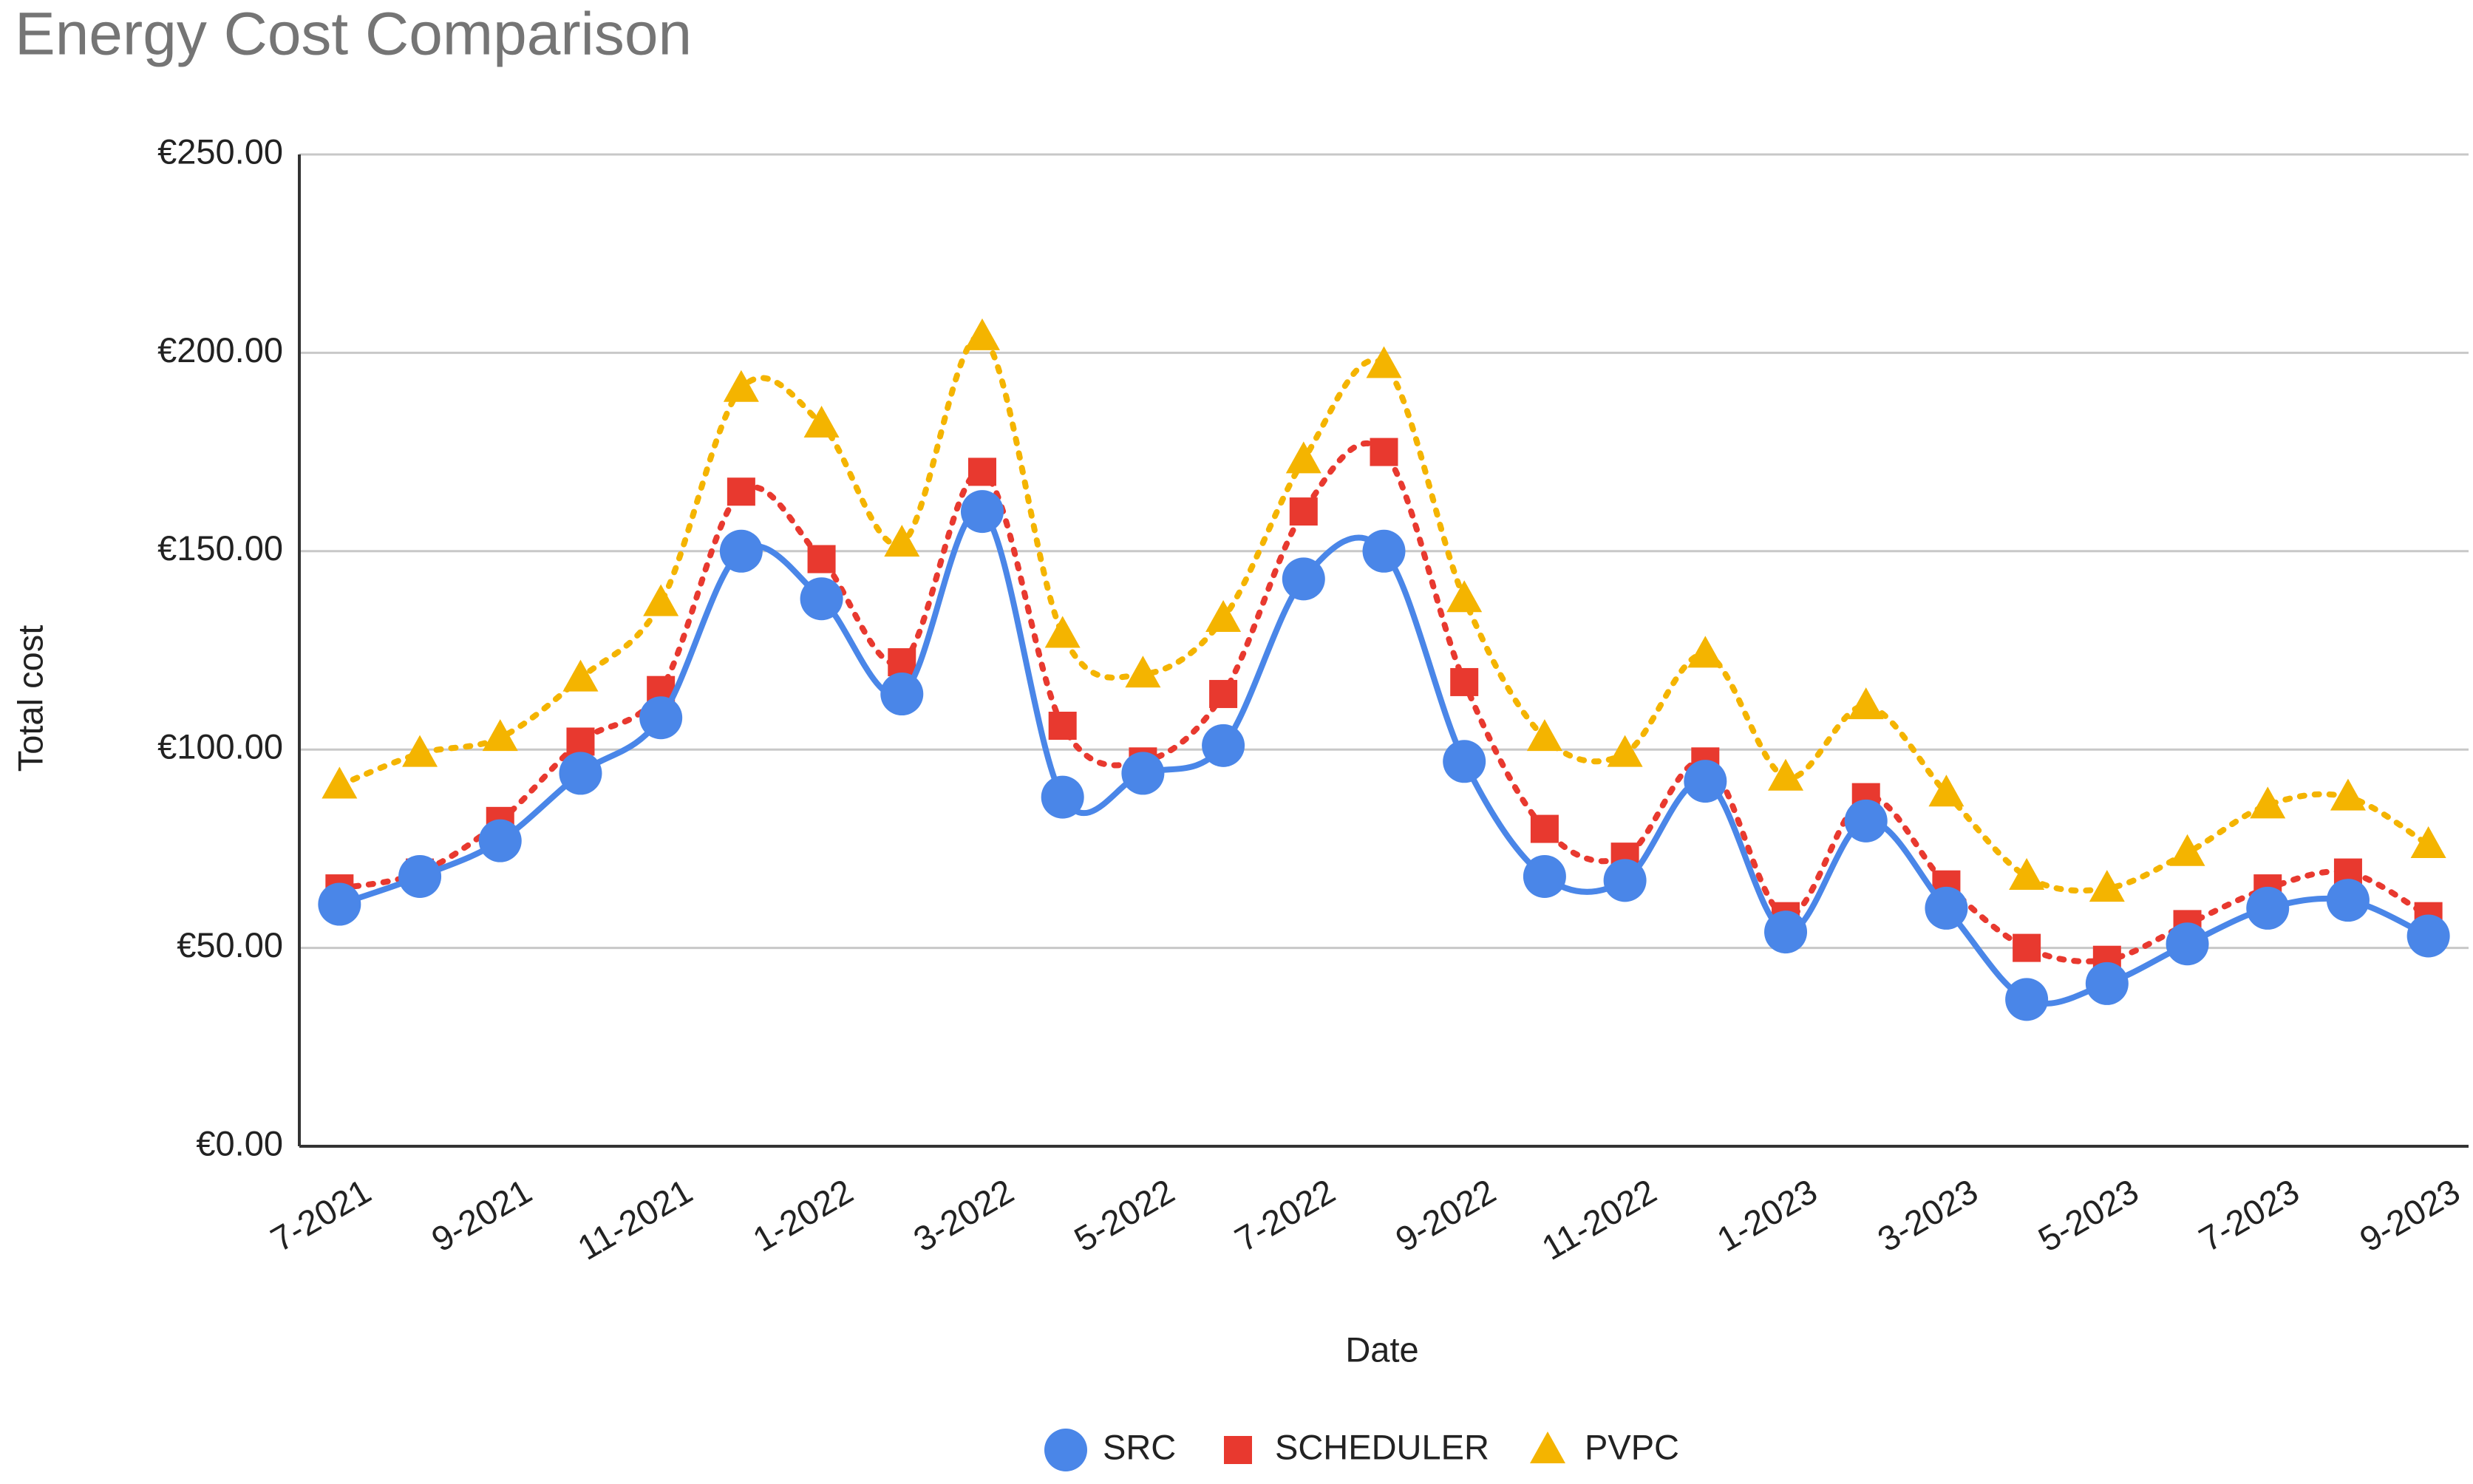 Image resolution: width=2473 pixels, height=1484 pixels. What do you see at coordinates (353, 34) in the screenshot?
I see `chart-title: Energy Cost Comparison` at bounding box center [353, 34].